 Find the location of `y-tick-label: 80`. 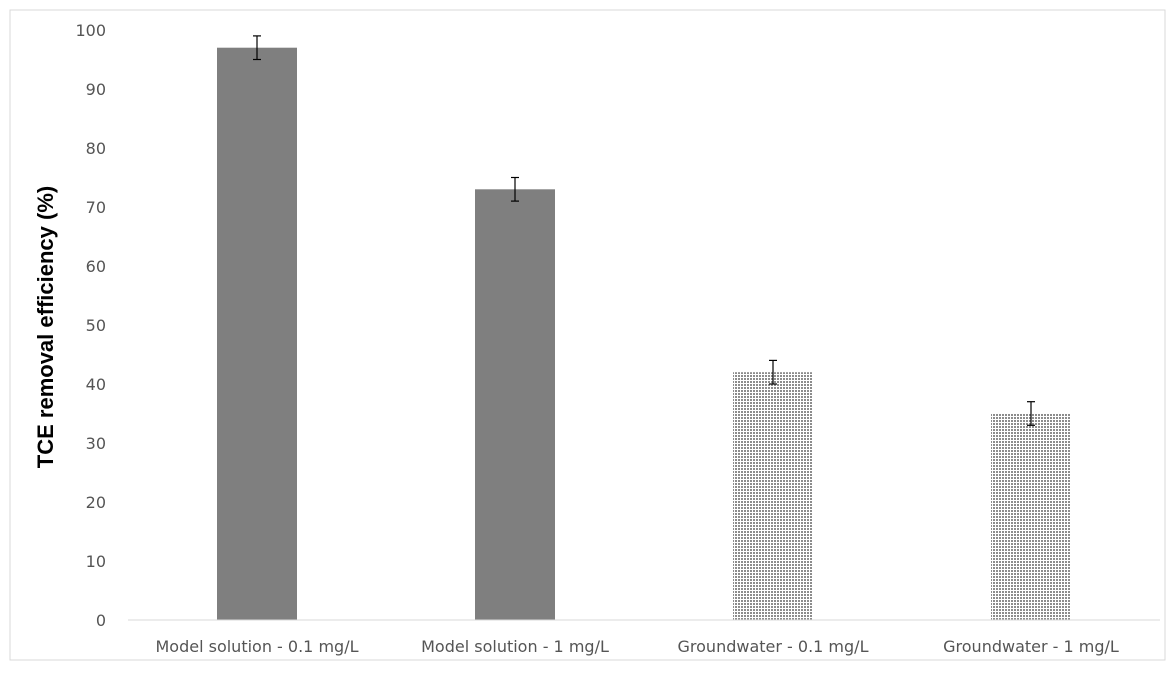

y-tick-label: 80 is located at coordinates (96, 148).